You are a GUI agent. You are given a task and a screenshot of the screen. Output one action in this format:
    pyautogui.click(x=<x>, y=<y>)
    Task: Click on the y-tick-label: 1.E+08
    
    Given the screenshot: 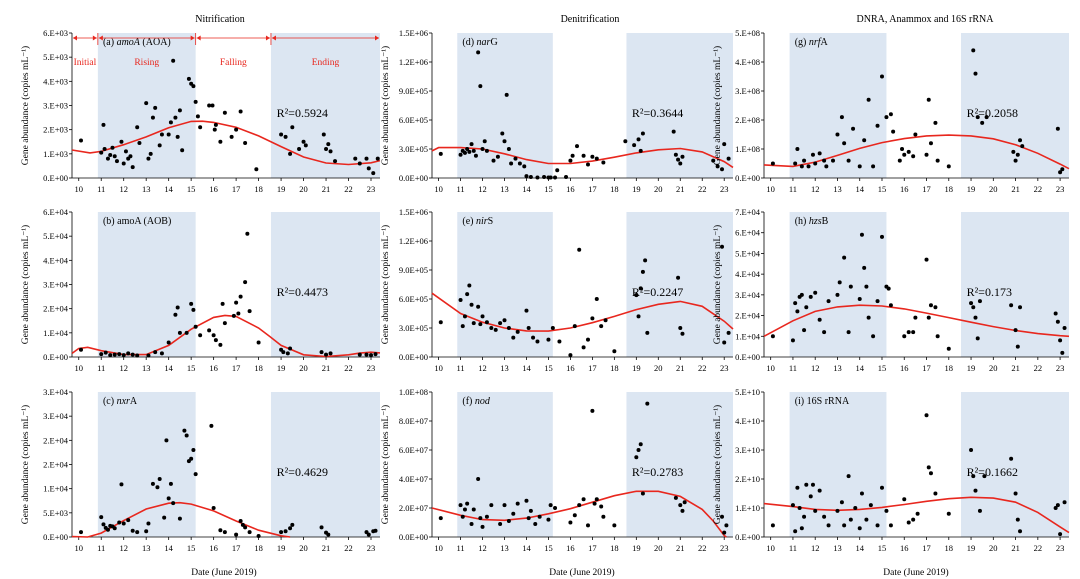 What is the action you would take?
    pyautogui.click(x=747, y=149)
    